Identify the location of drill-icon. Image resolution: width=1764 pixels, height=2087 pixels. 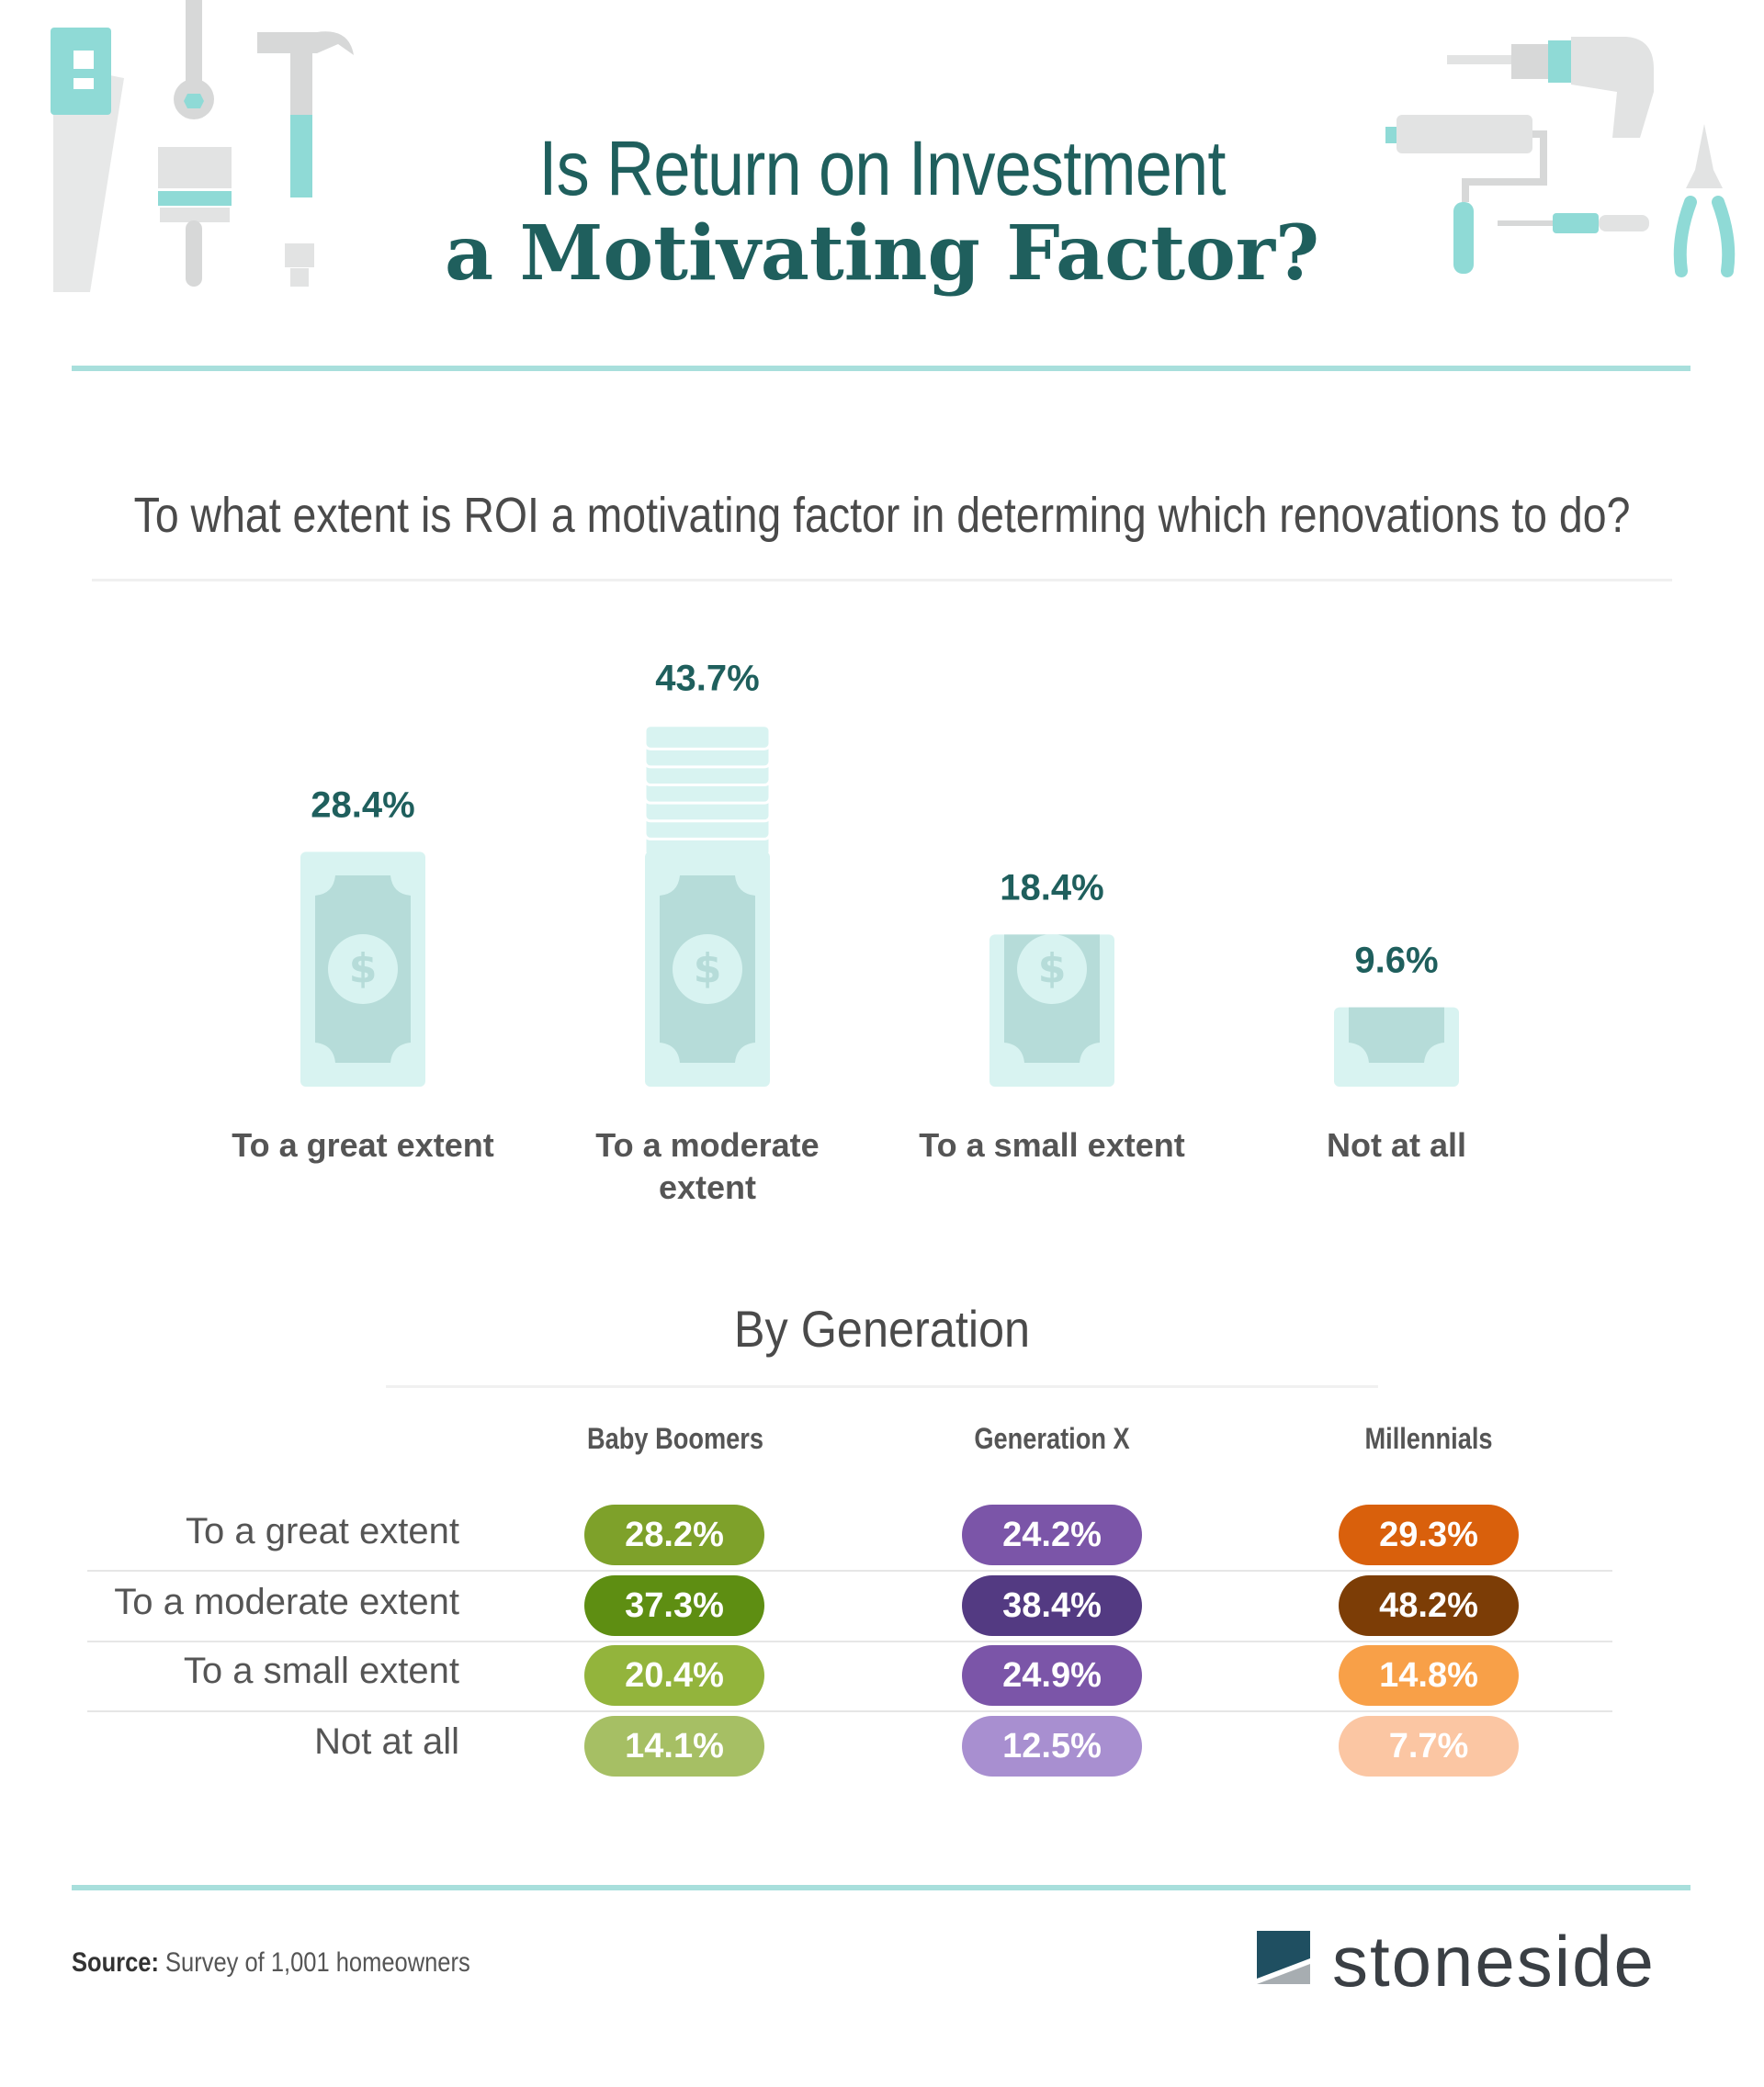
(1550, 87).